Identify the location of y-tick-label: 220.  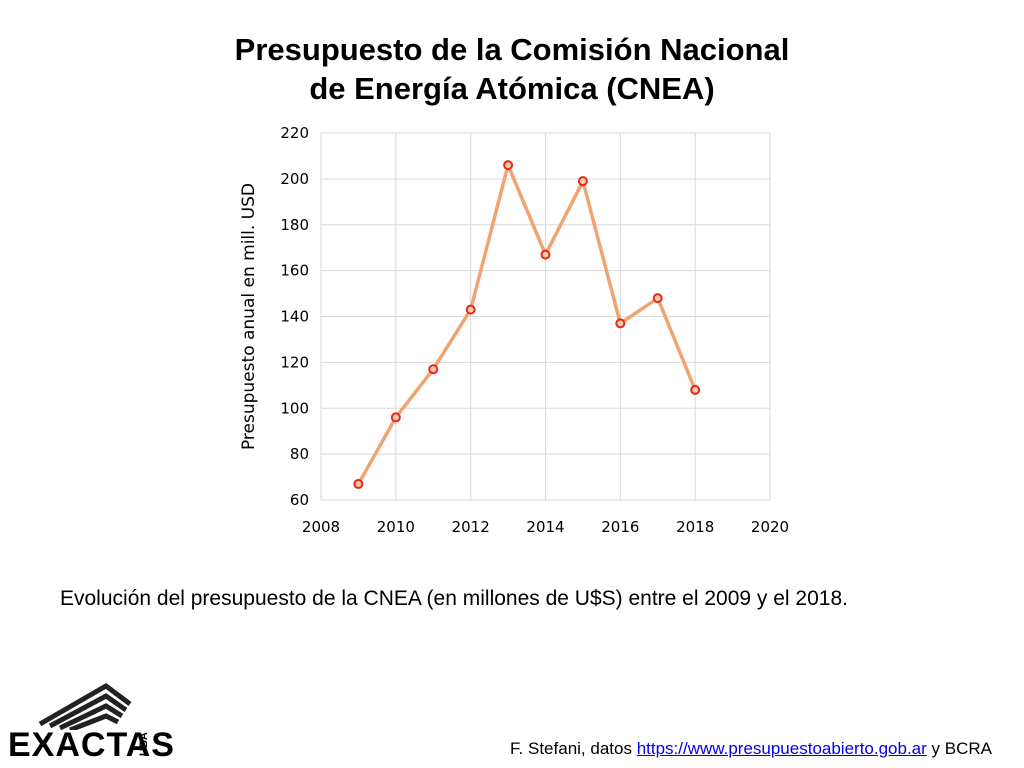
(294, 133).